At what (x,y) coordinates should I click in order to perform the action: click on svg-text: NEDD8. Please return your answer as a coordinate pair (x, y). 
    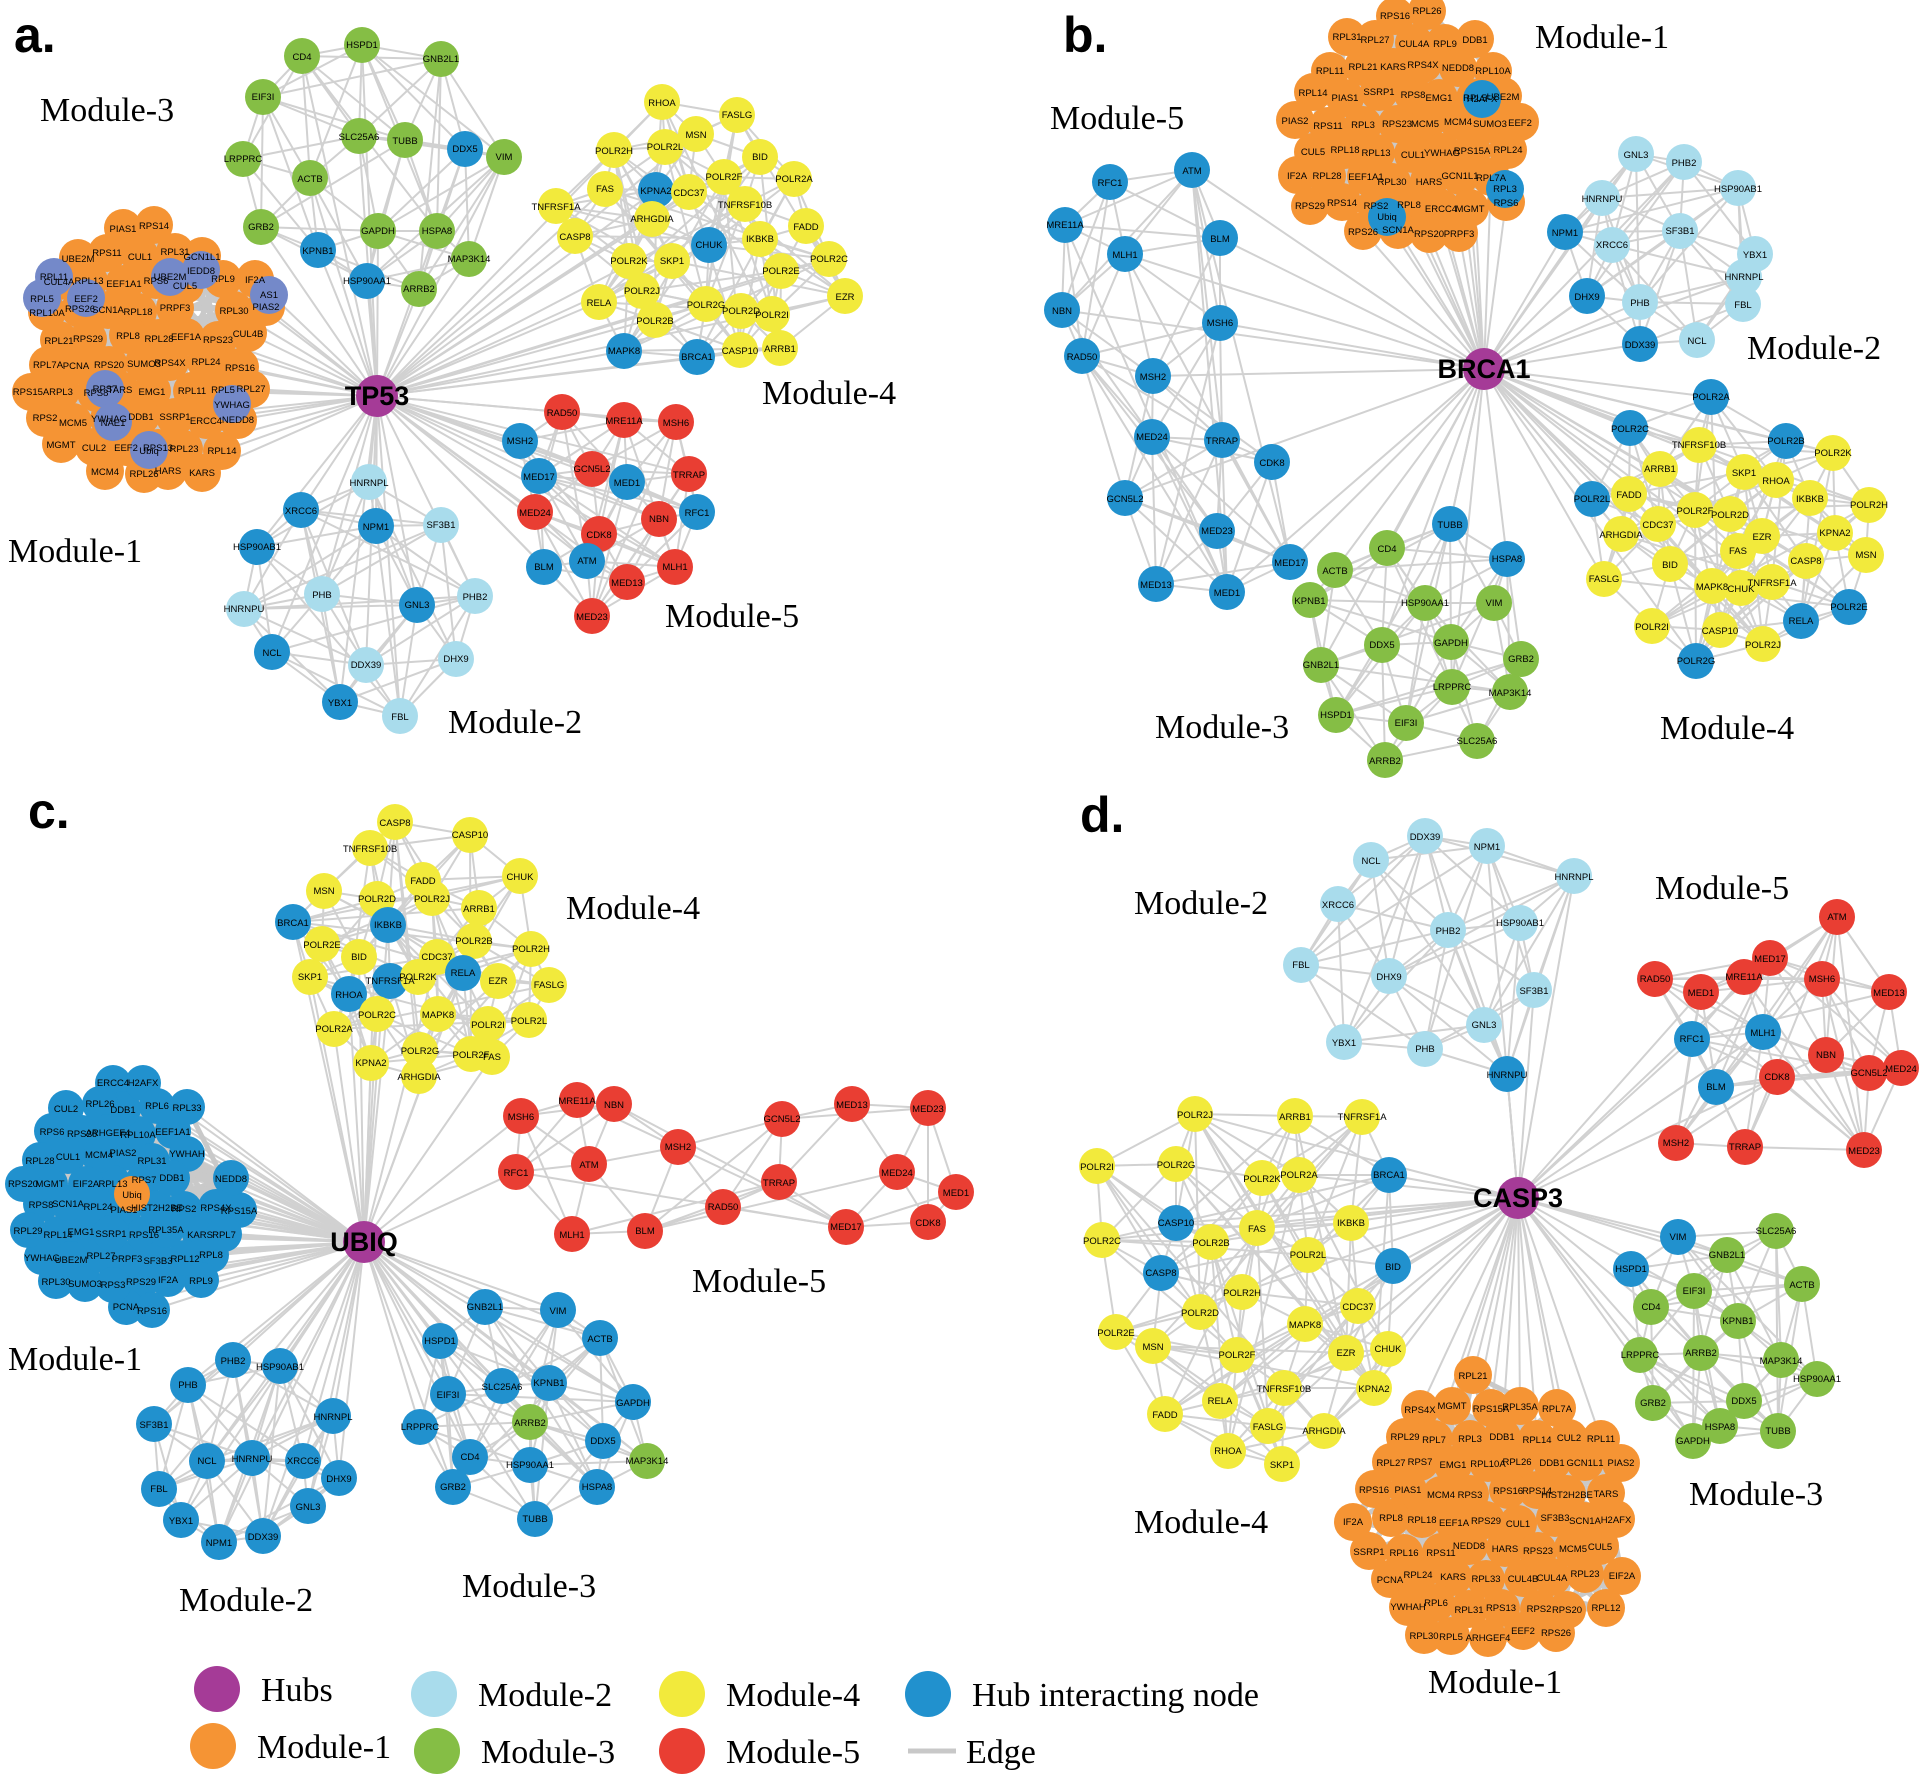
    Looking at the image, I should click on (1458, 68).